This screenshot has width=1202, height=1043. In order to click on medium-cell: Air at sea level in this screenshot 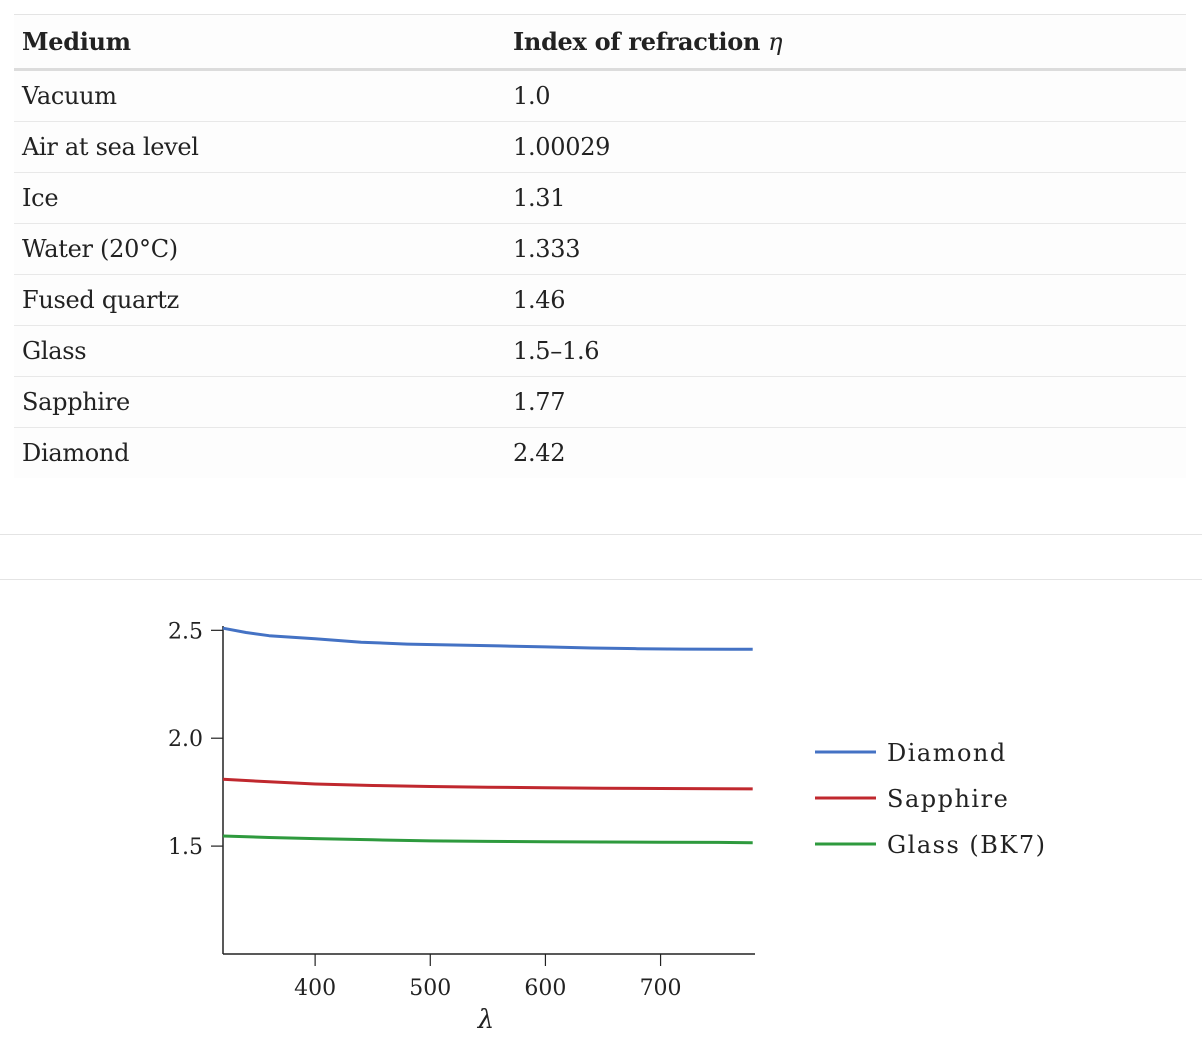, I will do `click(259, 147)`.